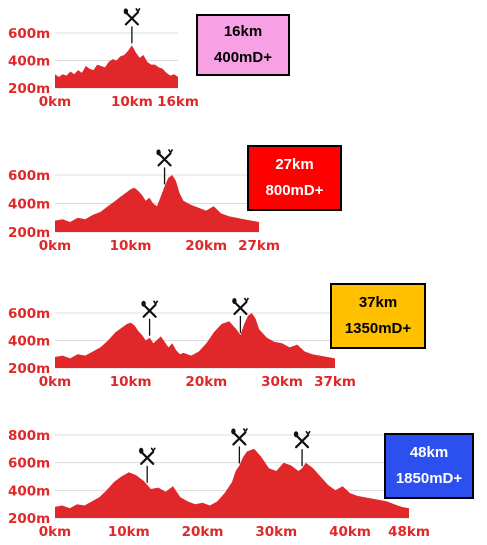  Describe the element at coordinates (429, 478) in the screenshot. I see `route-elevation-gain: 1850mD+` at that location.